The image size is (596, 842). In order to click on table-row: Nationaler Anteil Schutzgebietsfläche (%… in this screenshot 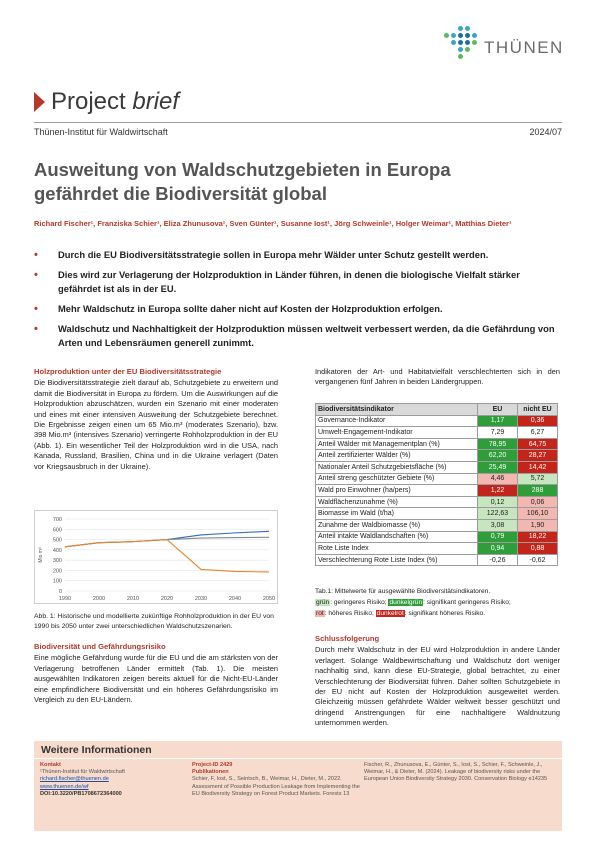, I will do `click(436, 467)`.